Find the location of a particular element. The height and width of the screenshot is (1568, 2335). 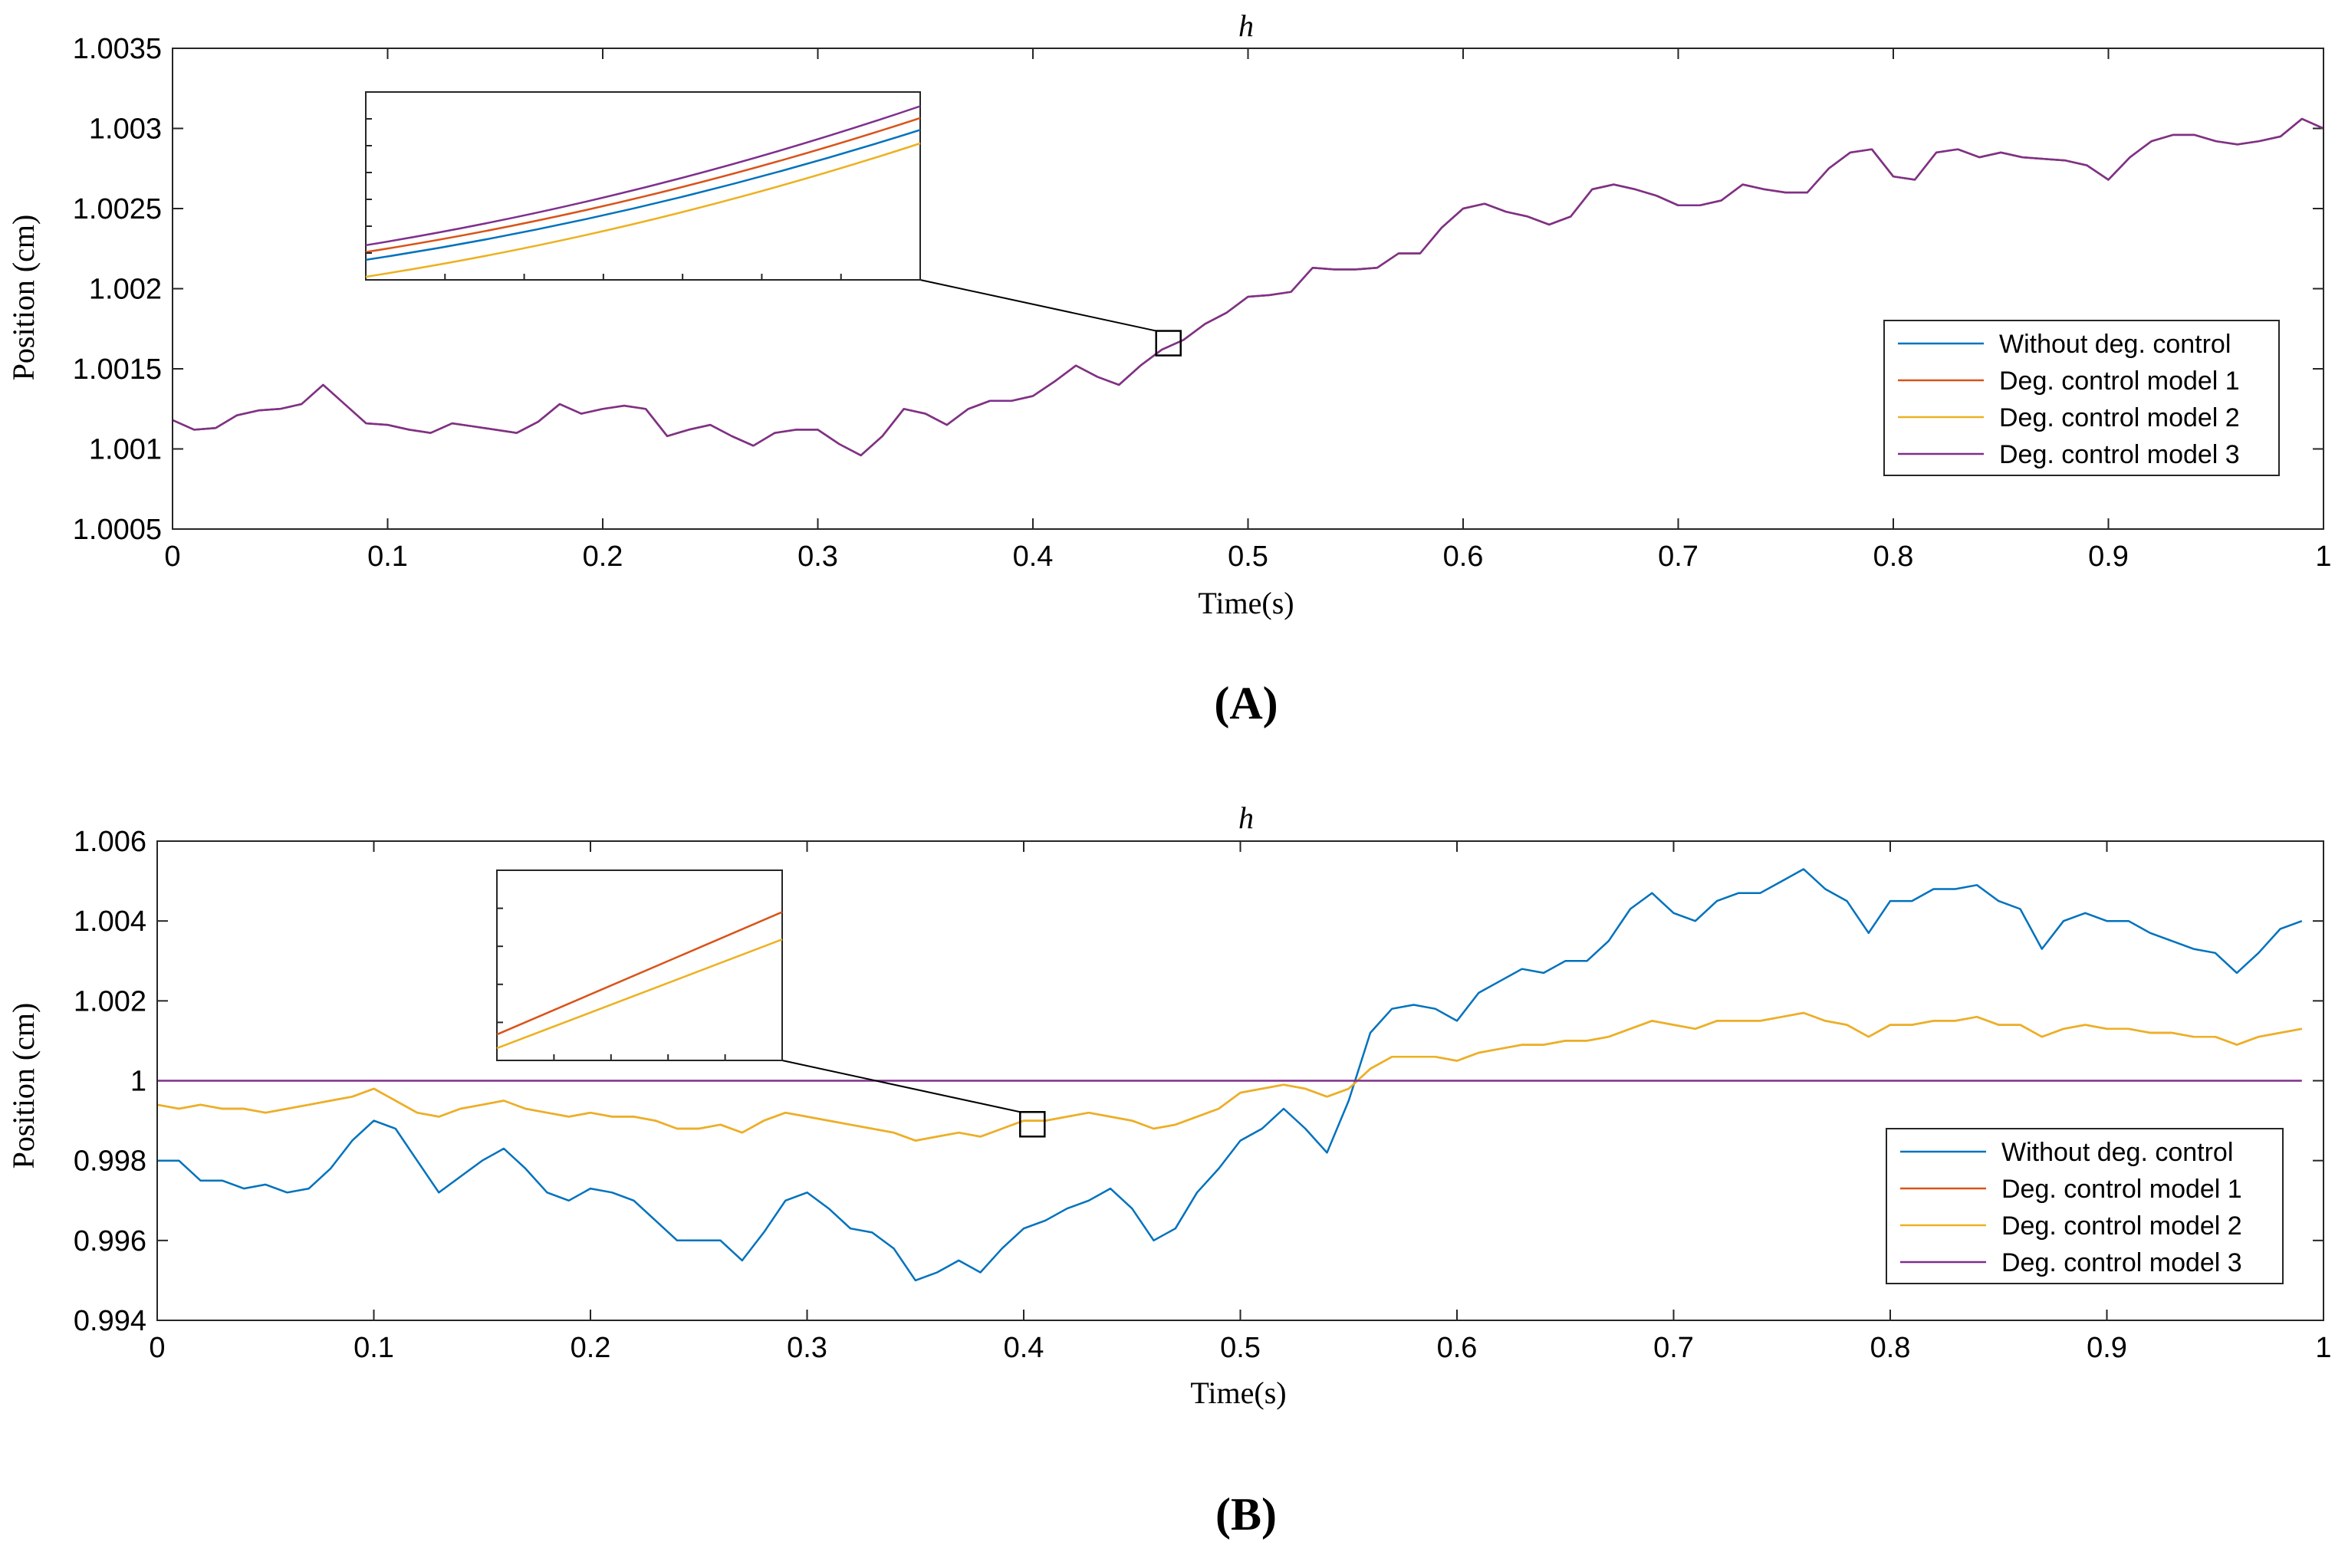

chart-a-x-tick-label: 0.1 is located at coordinates (387, 557).